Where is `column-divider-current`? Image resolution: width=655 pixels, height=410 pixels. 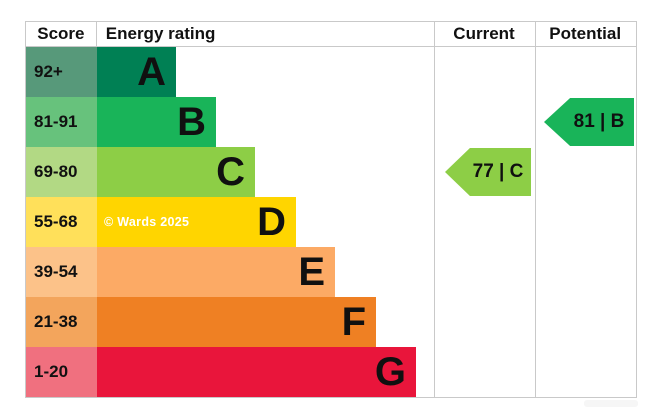 column-divider-current is located at coordinates (434, 209).